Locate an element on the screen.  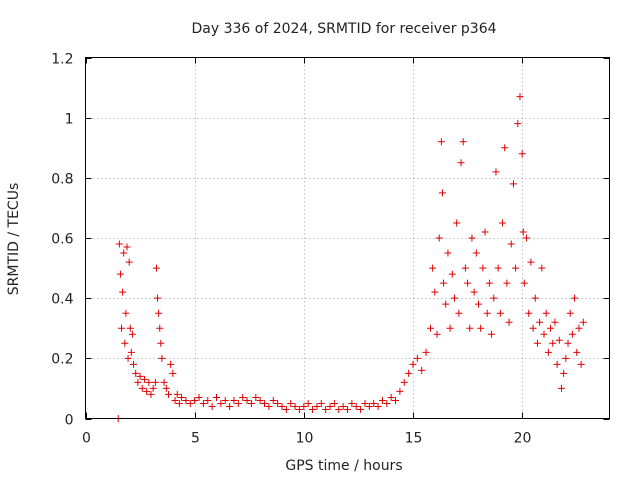
x-tick-label: 20 is located at coordinates (523, 439).